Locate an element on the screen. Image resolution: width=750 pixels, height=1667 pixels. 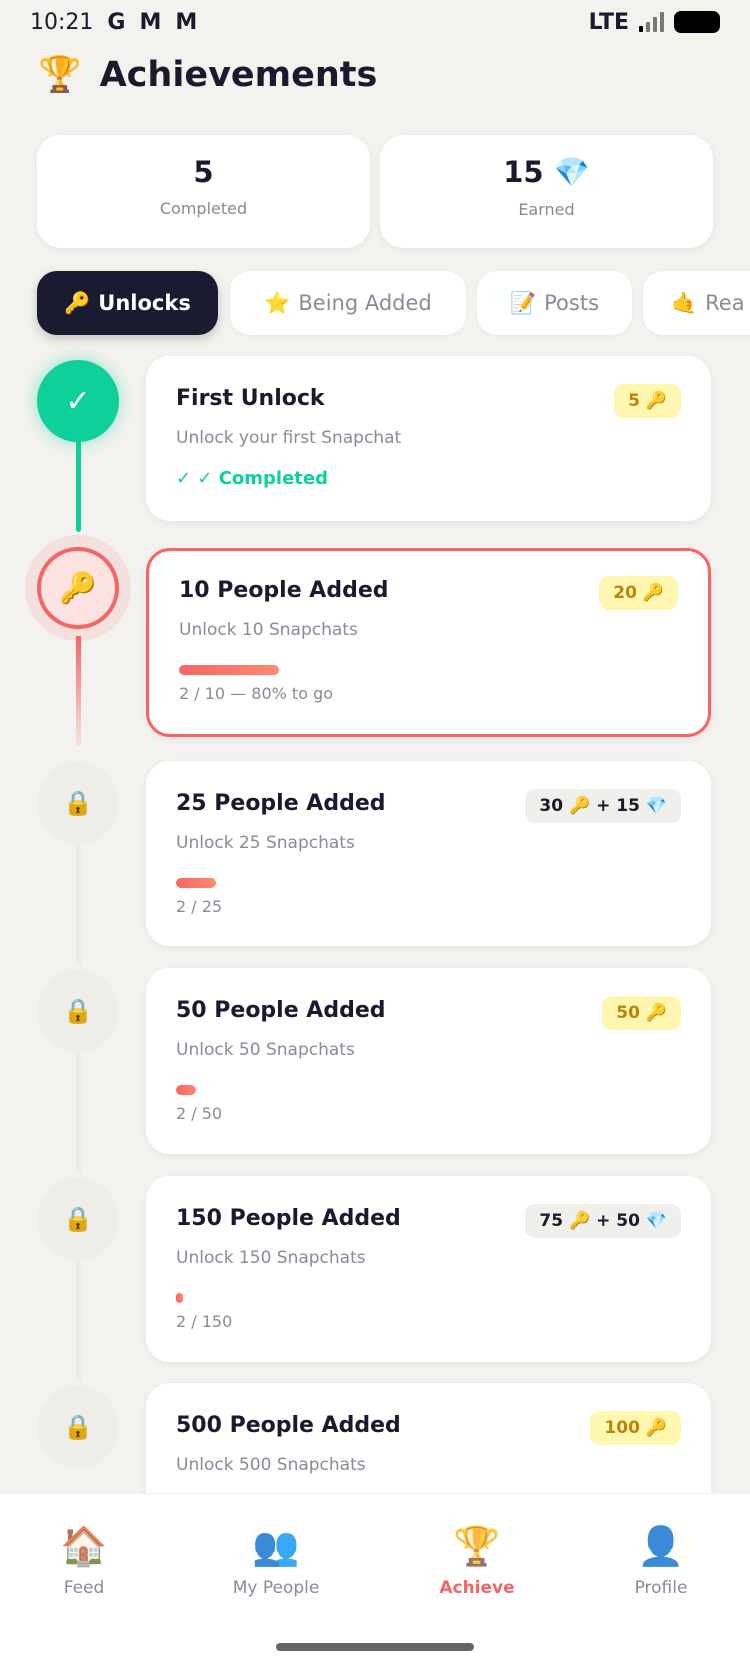
stat-label: Completed is located at coordinates (203, 208).